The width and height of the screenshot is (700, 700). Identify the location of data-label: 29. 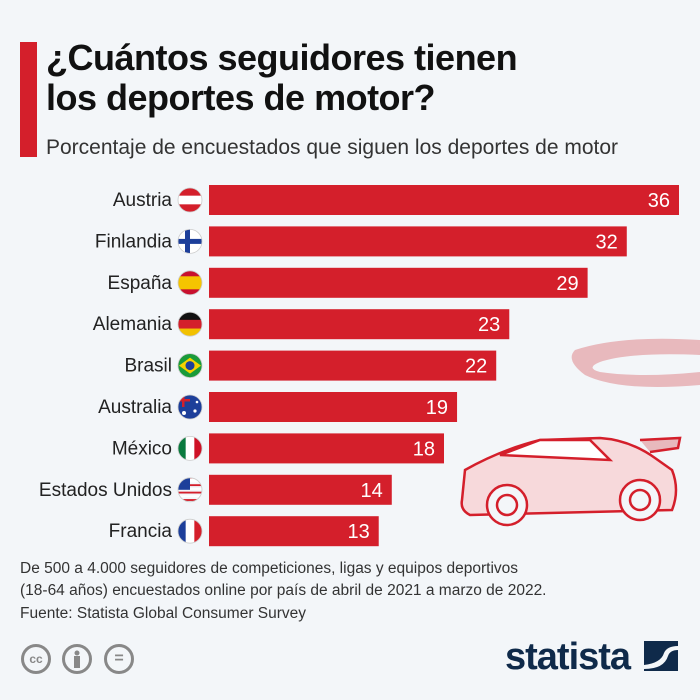
(567, 284).